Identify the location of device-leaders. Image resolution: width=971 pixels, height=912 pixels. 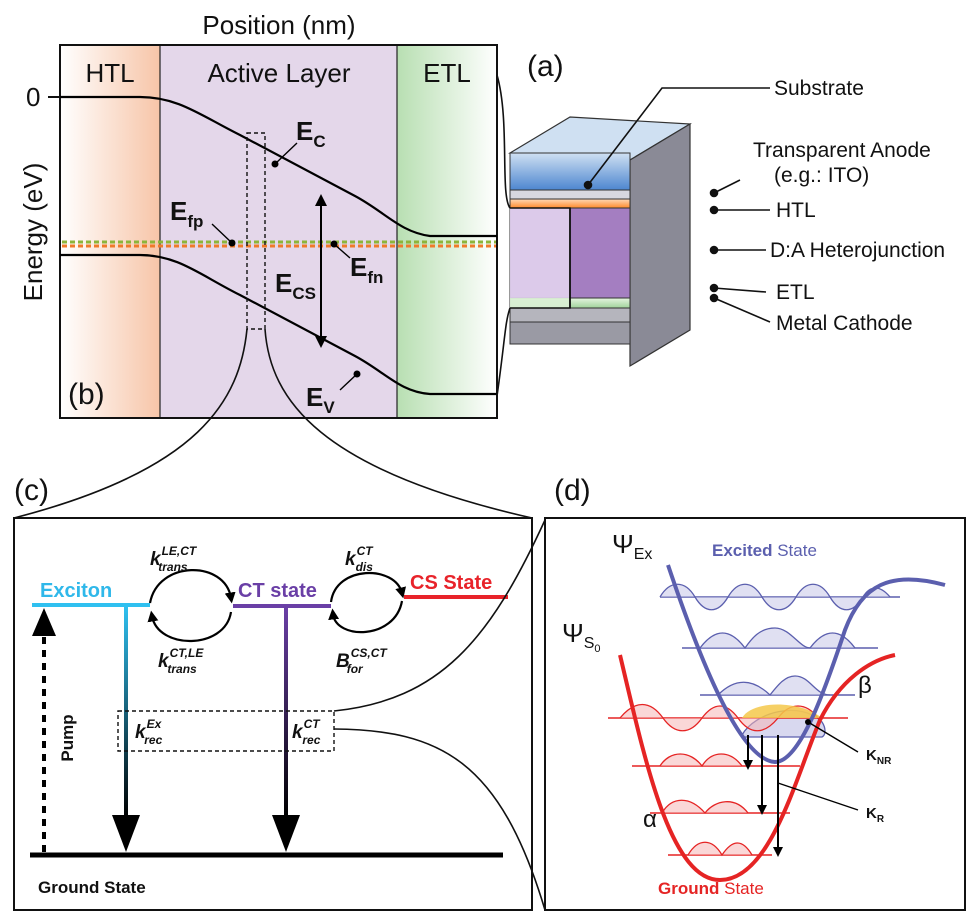
(677, 205).